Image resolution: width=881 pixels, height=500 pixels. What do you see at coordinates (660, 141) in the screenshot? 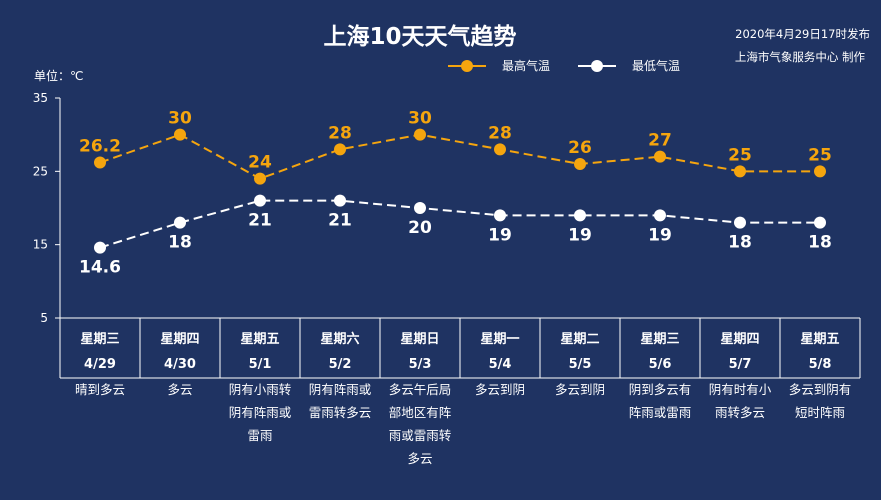
I see `data-label-high: 27` at bounding box center [660, 141].